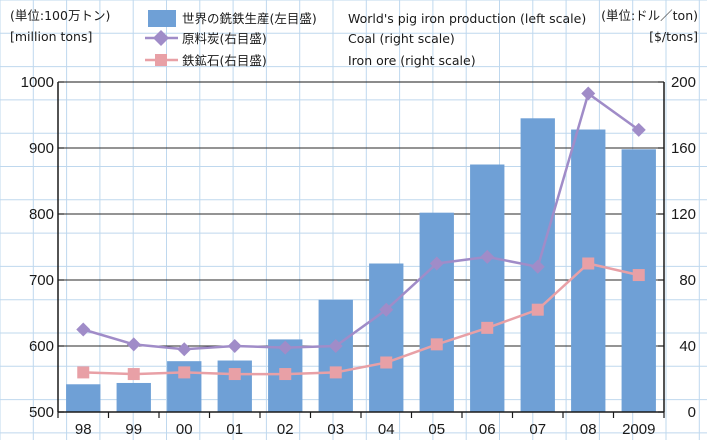 This screenshot has width=707, height=440. What do you see at coordinates (60, 15) in the screenshot?
I see `left-unit-jp: (単位:100万トン)` at bounding box center [60, 15].